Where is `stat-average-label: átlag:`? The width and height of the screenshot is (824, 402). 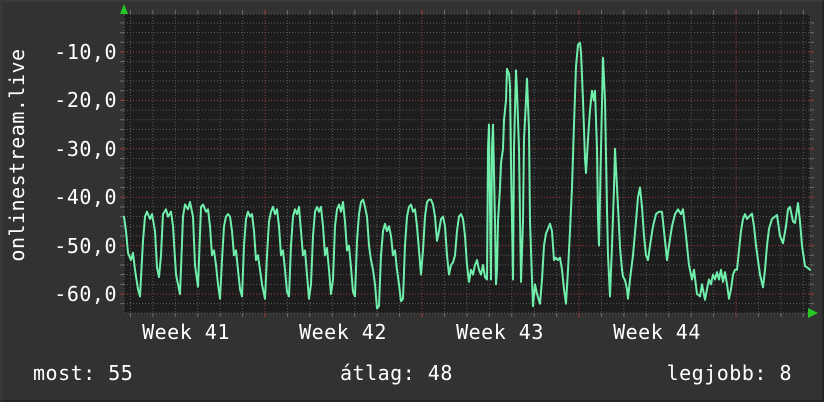
stat-average-label: átlag: is located at coordinates (378, 373).